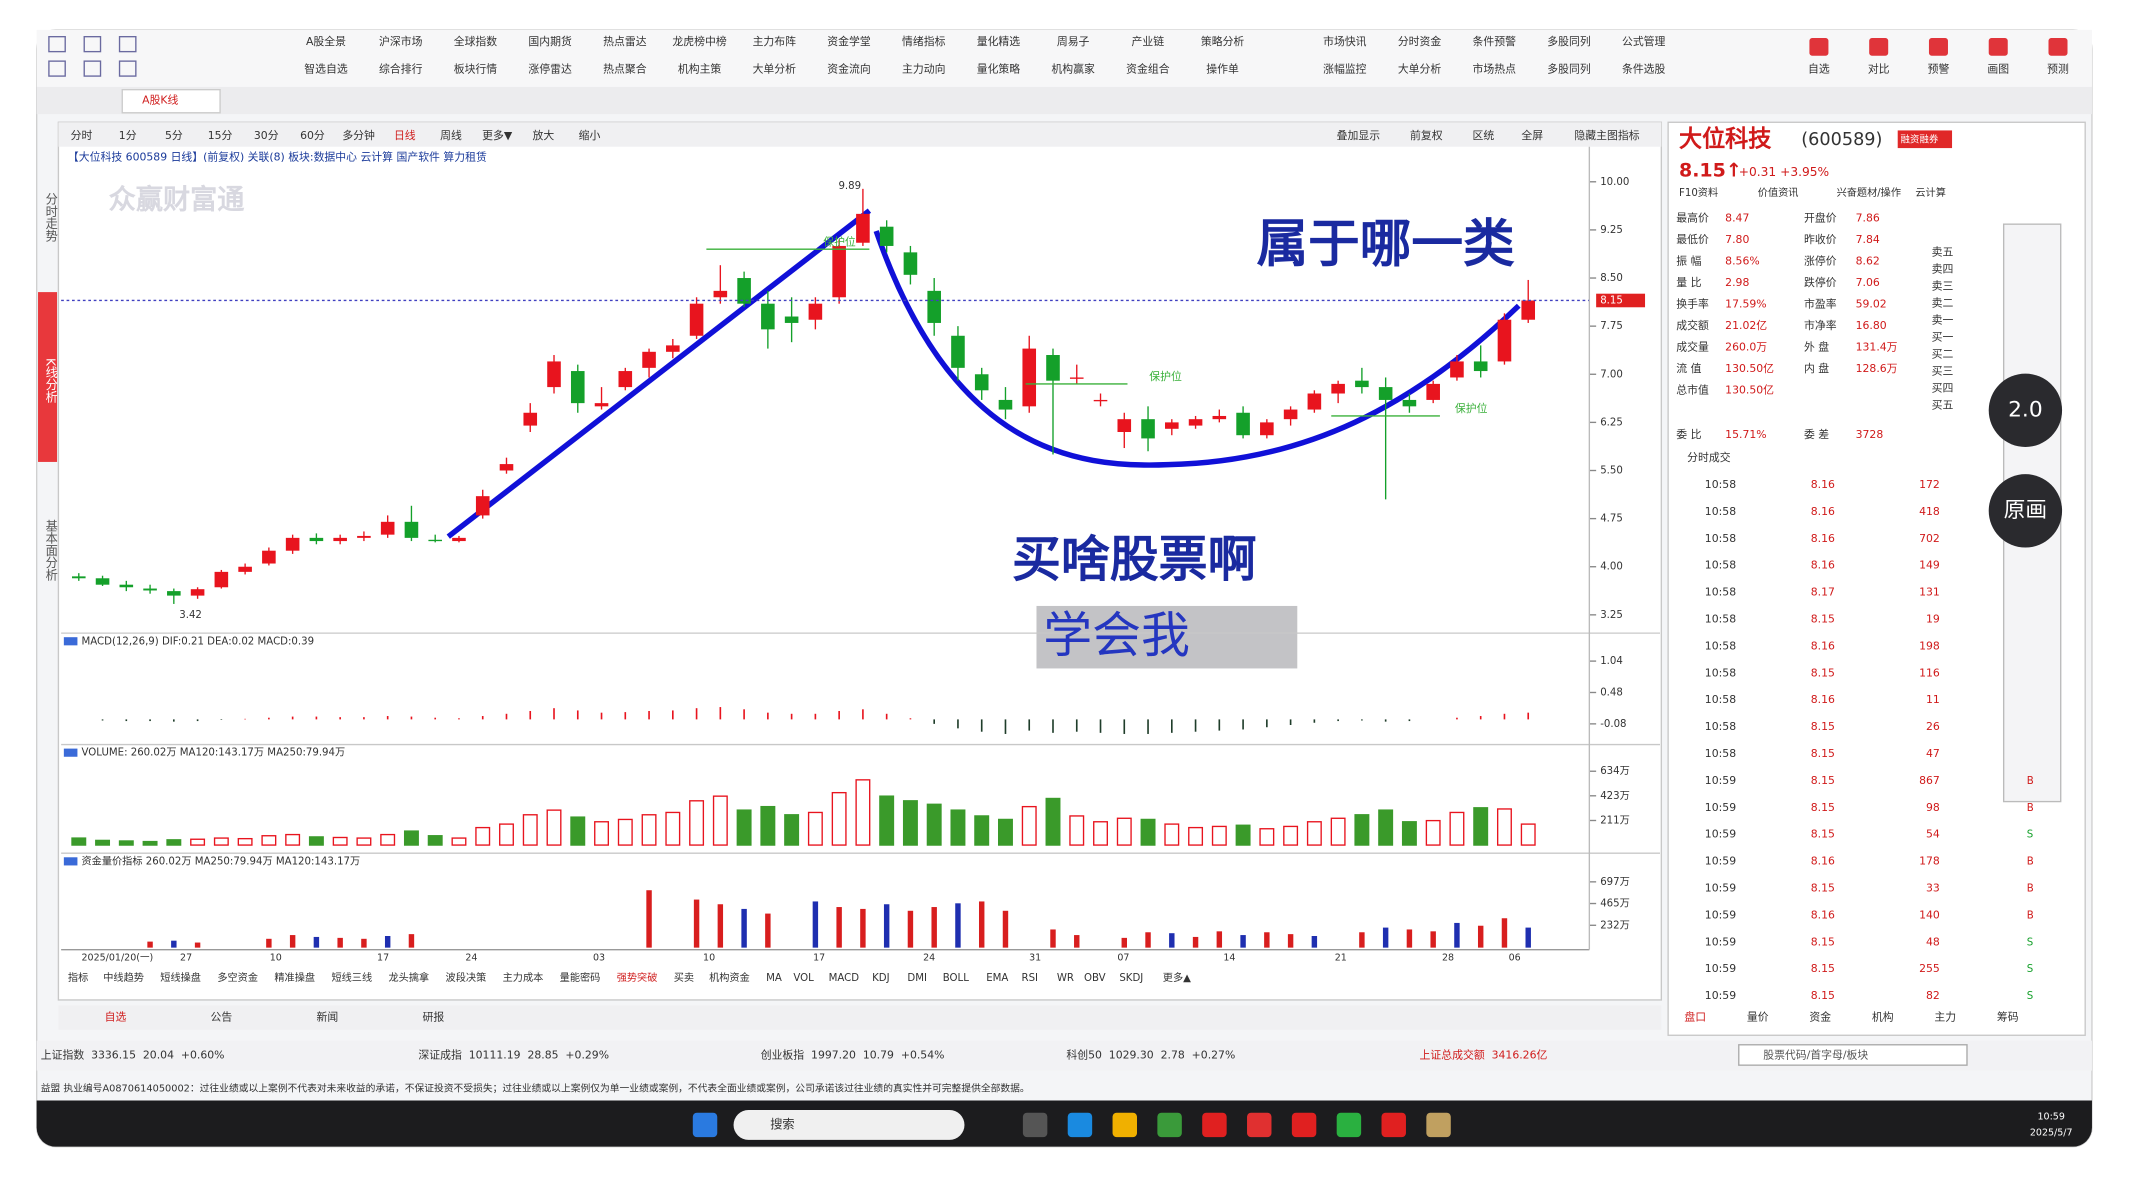 This screenshot has width=2130, height=1182. Describe the element at coordinates (1095, 978) in the screenshot. I see `indicator-tab: OBV` at that location.